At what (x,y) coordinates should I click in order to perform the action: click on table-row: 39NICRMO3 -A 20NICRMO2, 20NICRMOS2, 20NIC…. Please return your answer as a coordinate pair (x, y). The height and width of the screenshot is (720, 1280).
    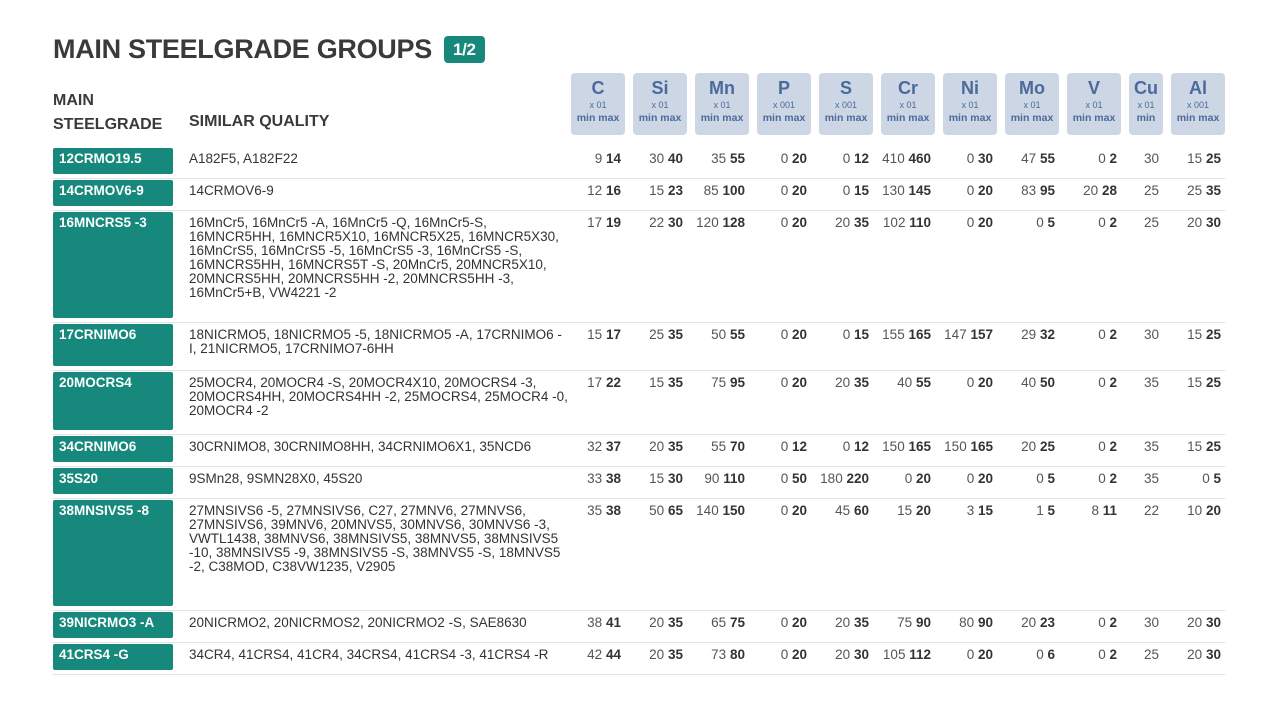
    Looking at the image, I should click on (639, 627).